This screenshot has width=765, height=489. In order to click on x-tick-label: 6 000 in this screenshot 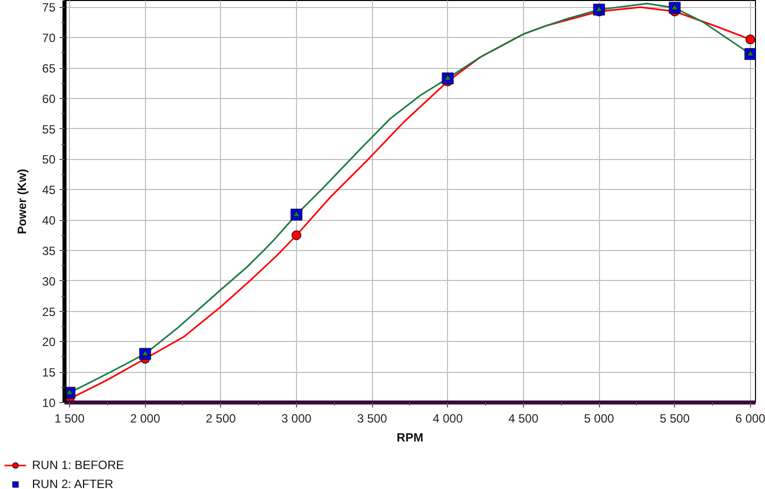, I will do `click(750, 419)`.